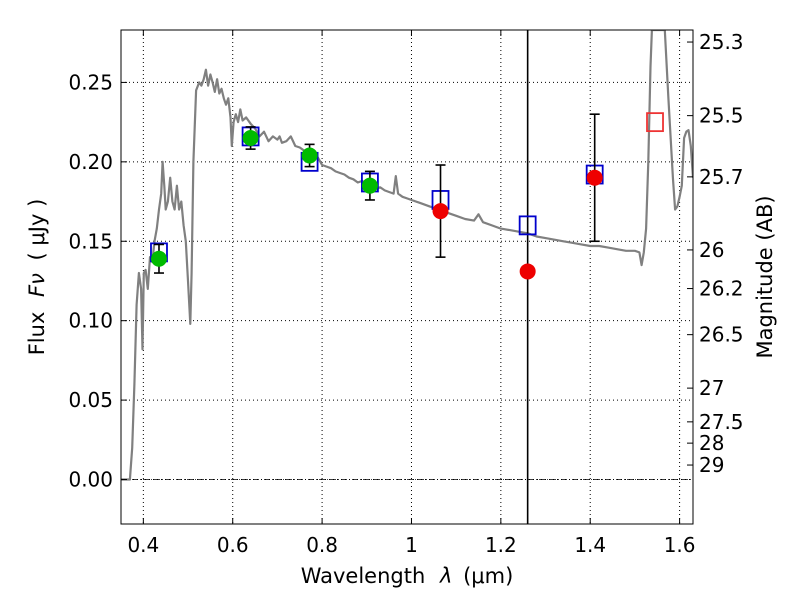  I want to click on x-tick-label: 1.4, so click(590, 545).